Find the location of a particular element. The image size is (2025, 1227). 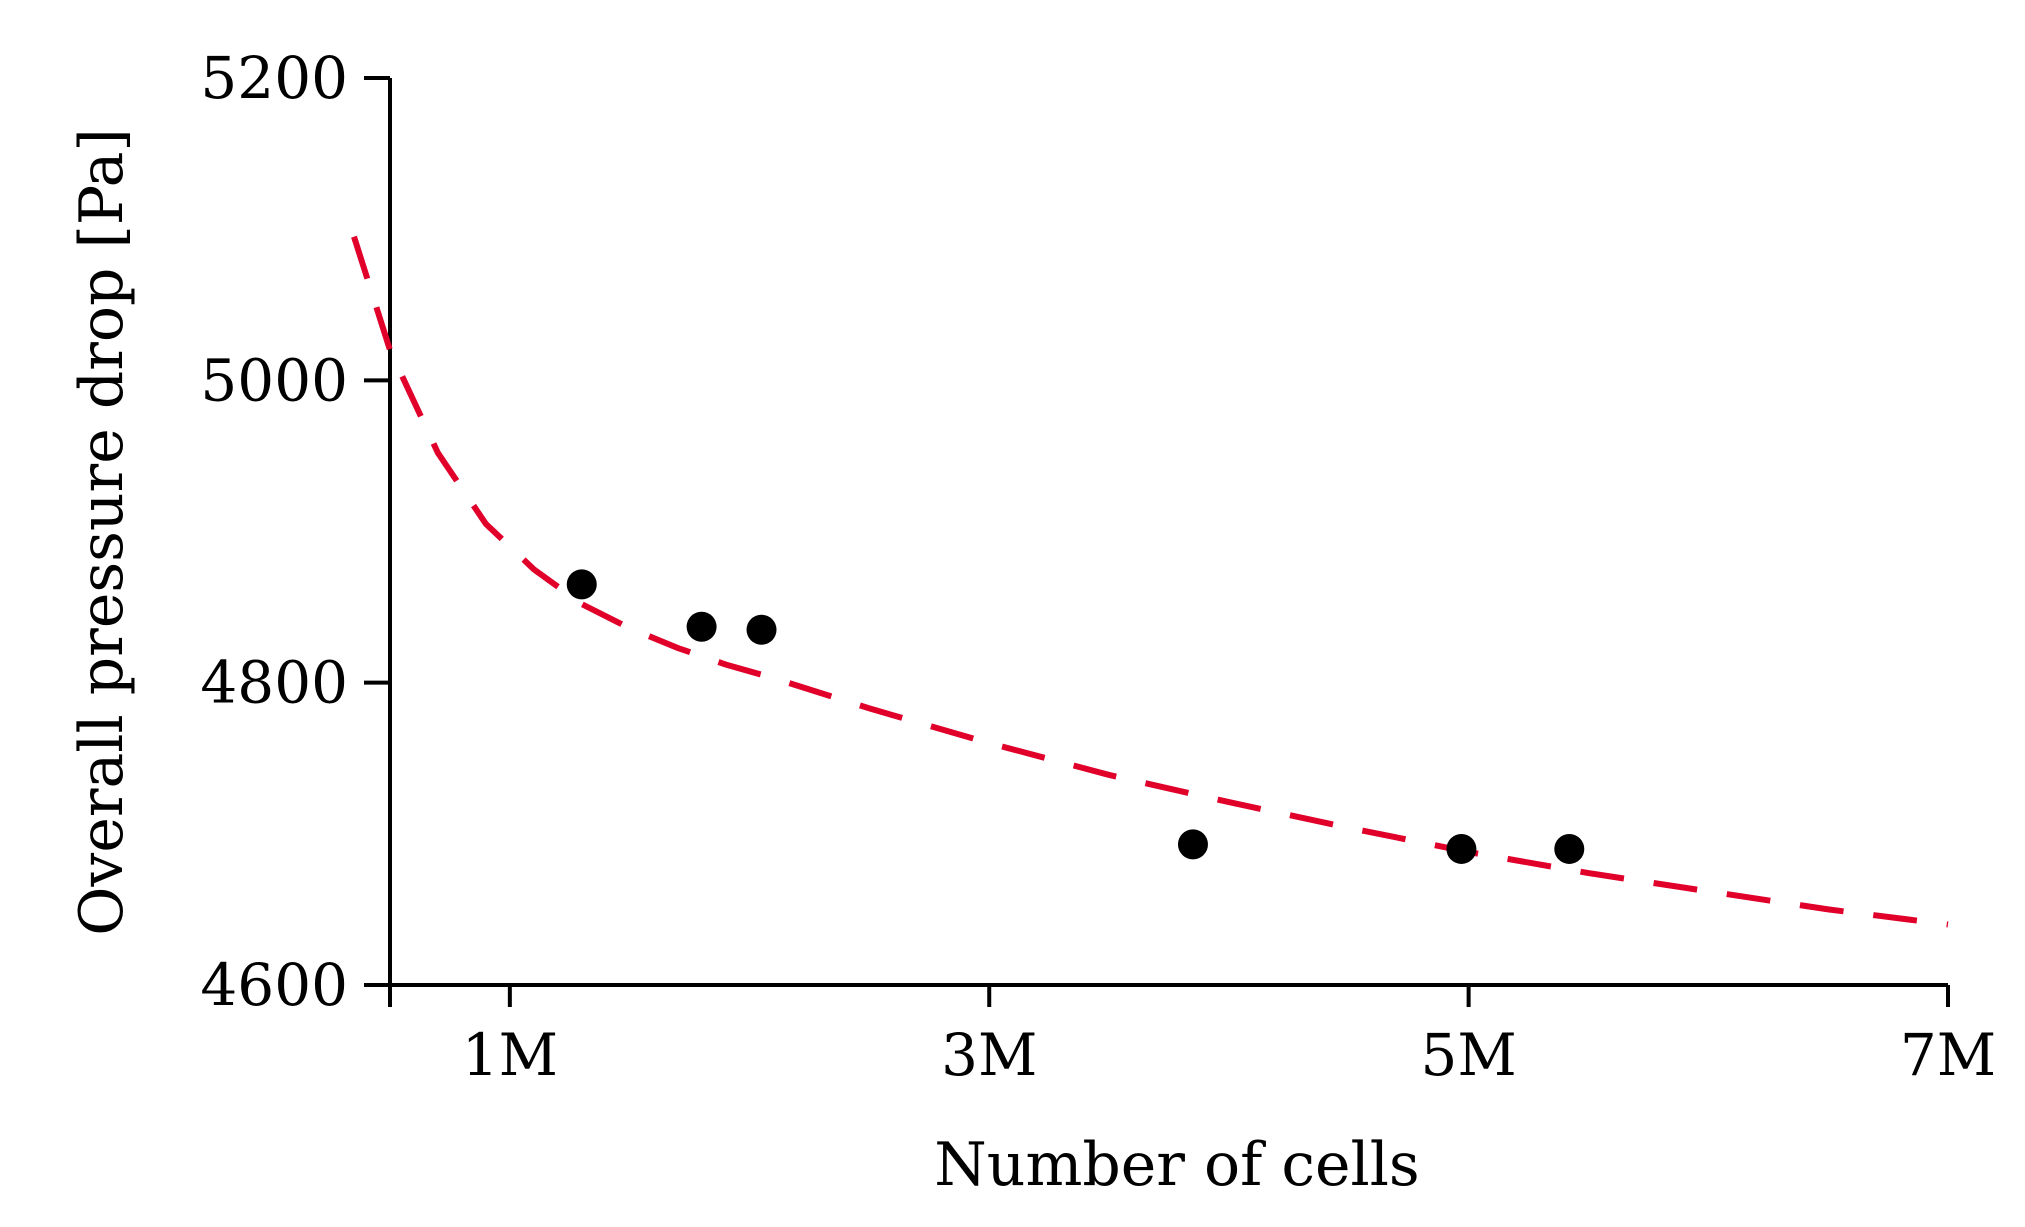

x-ticks: 1M 3M 5M 7M is located at coordinates (1192, 1037).